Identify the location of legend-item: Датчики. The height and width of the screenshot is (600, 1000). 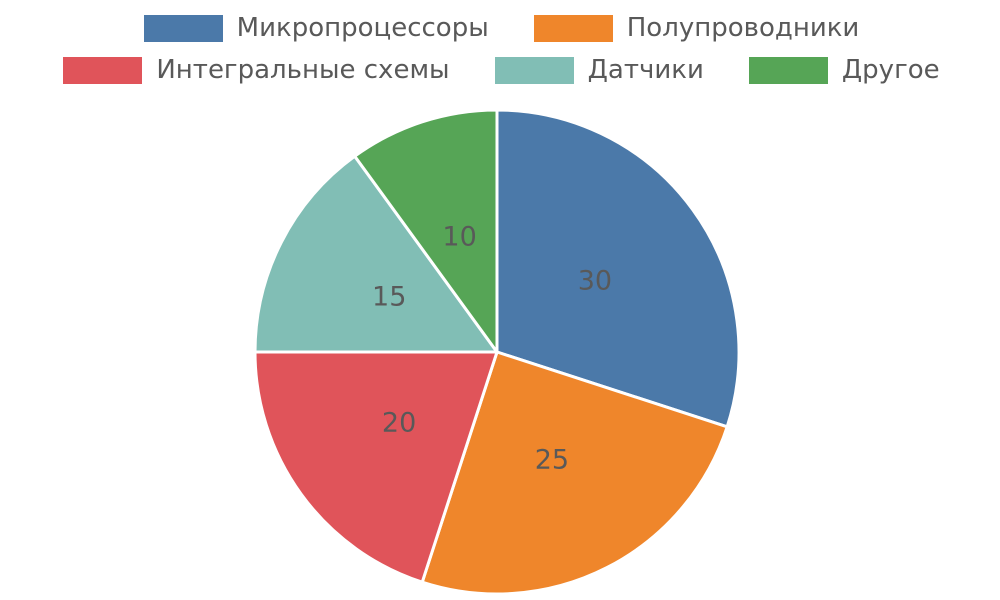
(597, 70).